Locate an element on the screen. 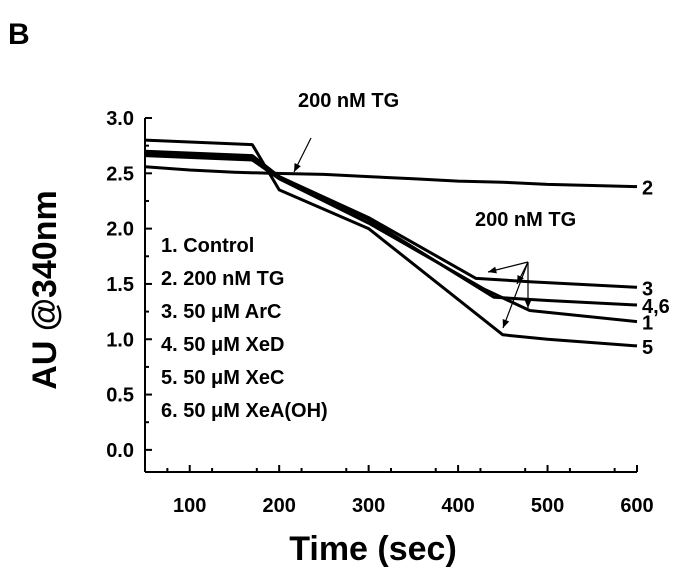 The image size is (686, 569). y-tick-label: 2.0 is located at coordinates (120, 230).